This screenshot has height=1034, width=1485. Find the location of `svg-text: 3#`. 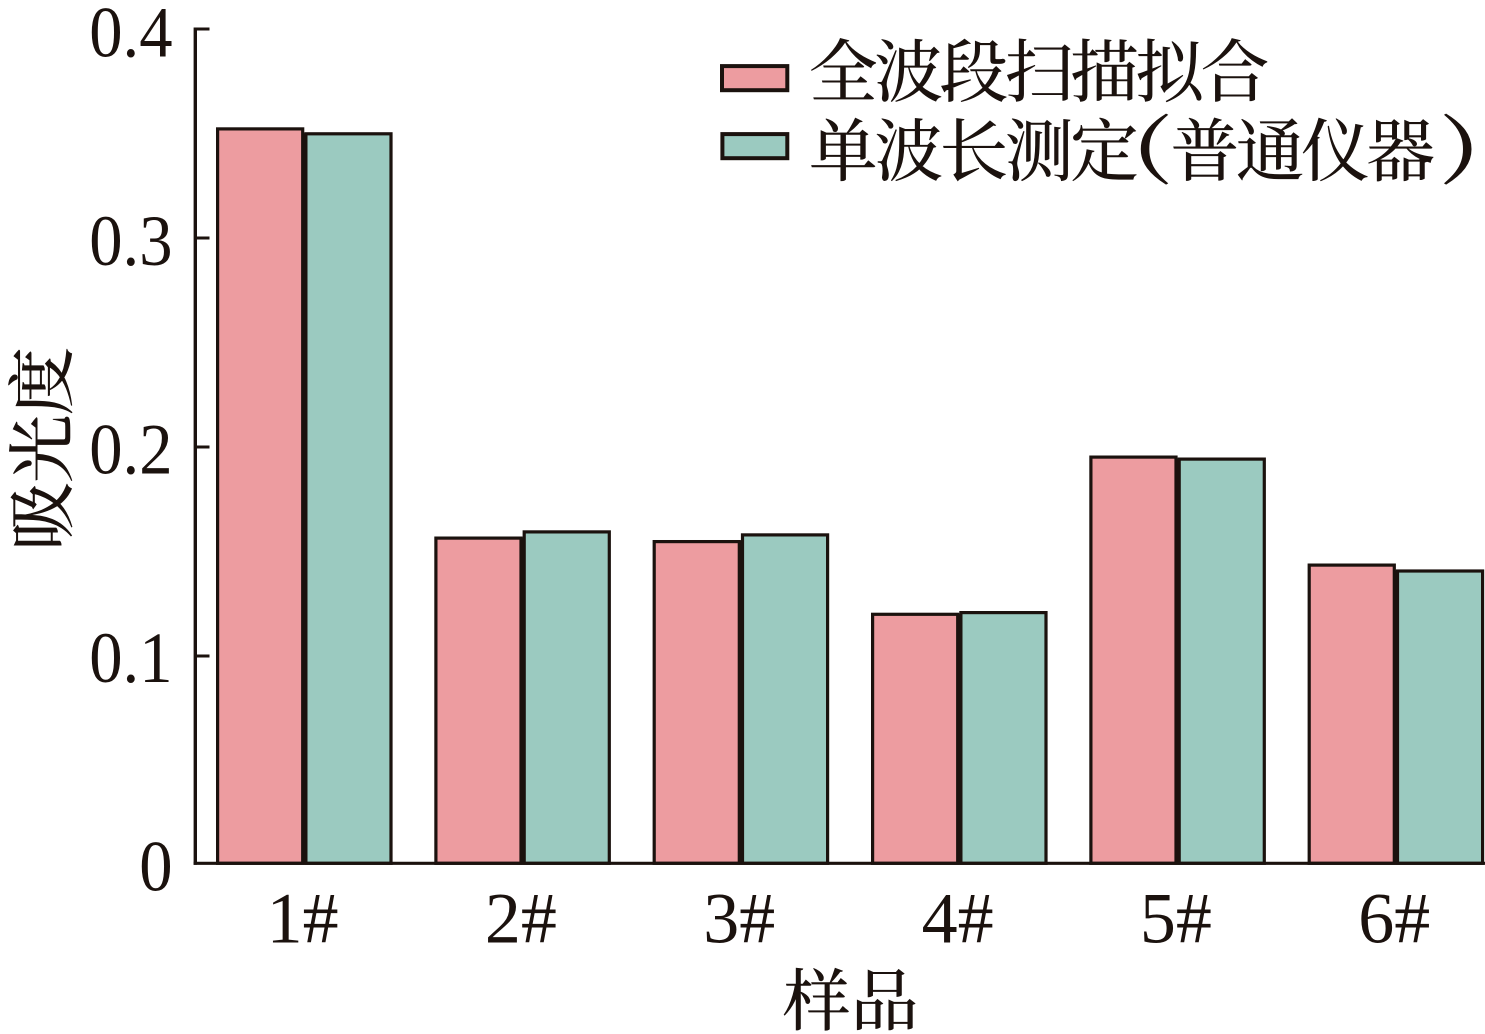

svg-text: 3# is located at coordinates (739, 919).